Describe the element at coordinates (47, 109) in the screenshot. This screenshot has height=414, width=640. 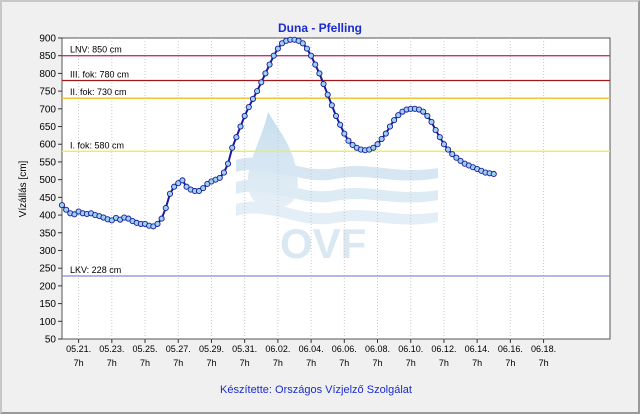
I see `y-tick-label: 700` at that location.